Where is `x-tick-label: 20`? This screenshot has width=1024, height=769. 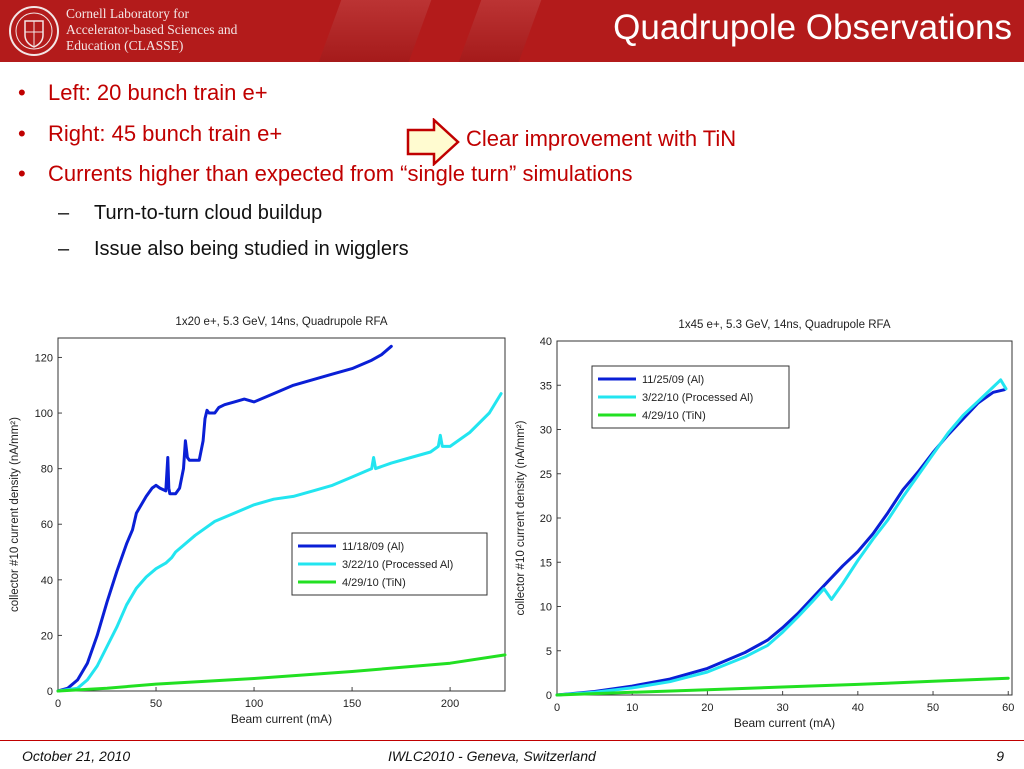 x-tick-label: 20 is located at coordinates (707, 708).